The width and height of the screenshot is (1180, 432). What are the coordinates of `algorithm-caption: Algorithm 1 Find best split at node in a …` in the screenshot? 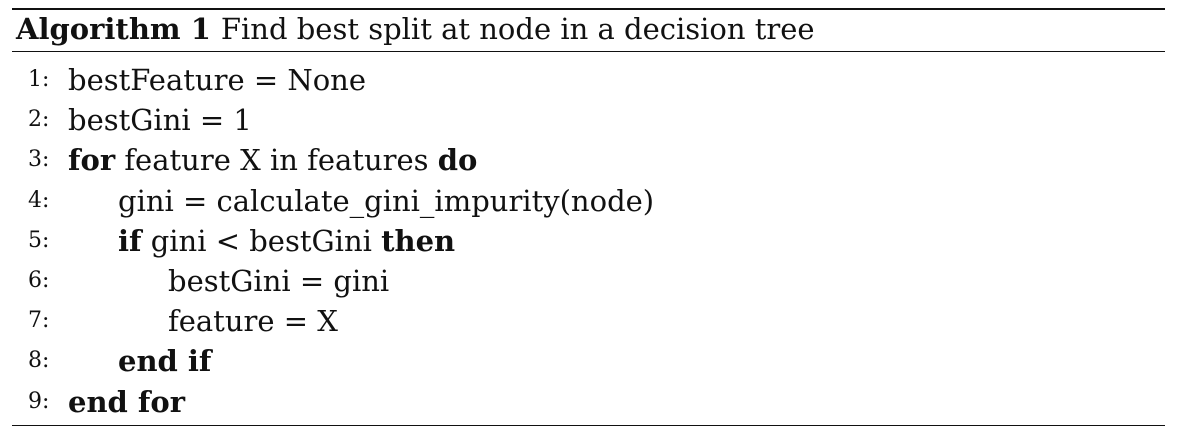 It's located at (415, 29).